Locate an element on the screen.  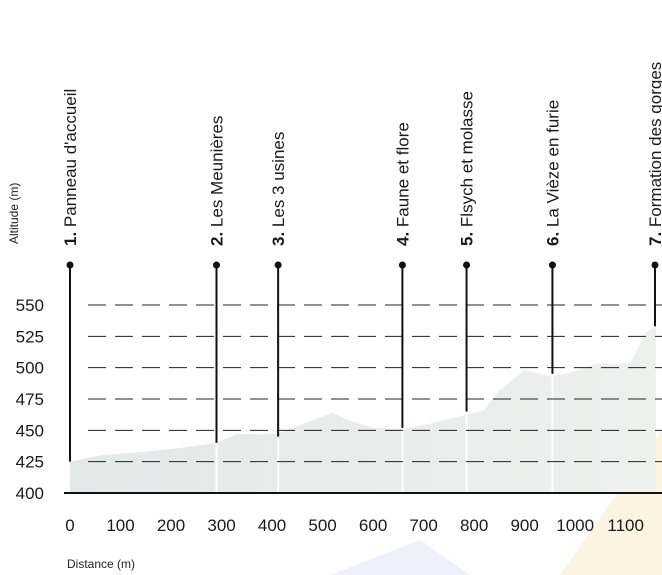
poi-marker: 7. Formation des gorges is located at coordinates (654, 194).